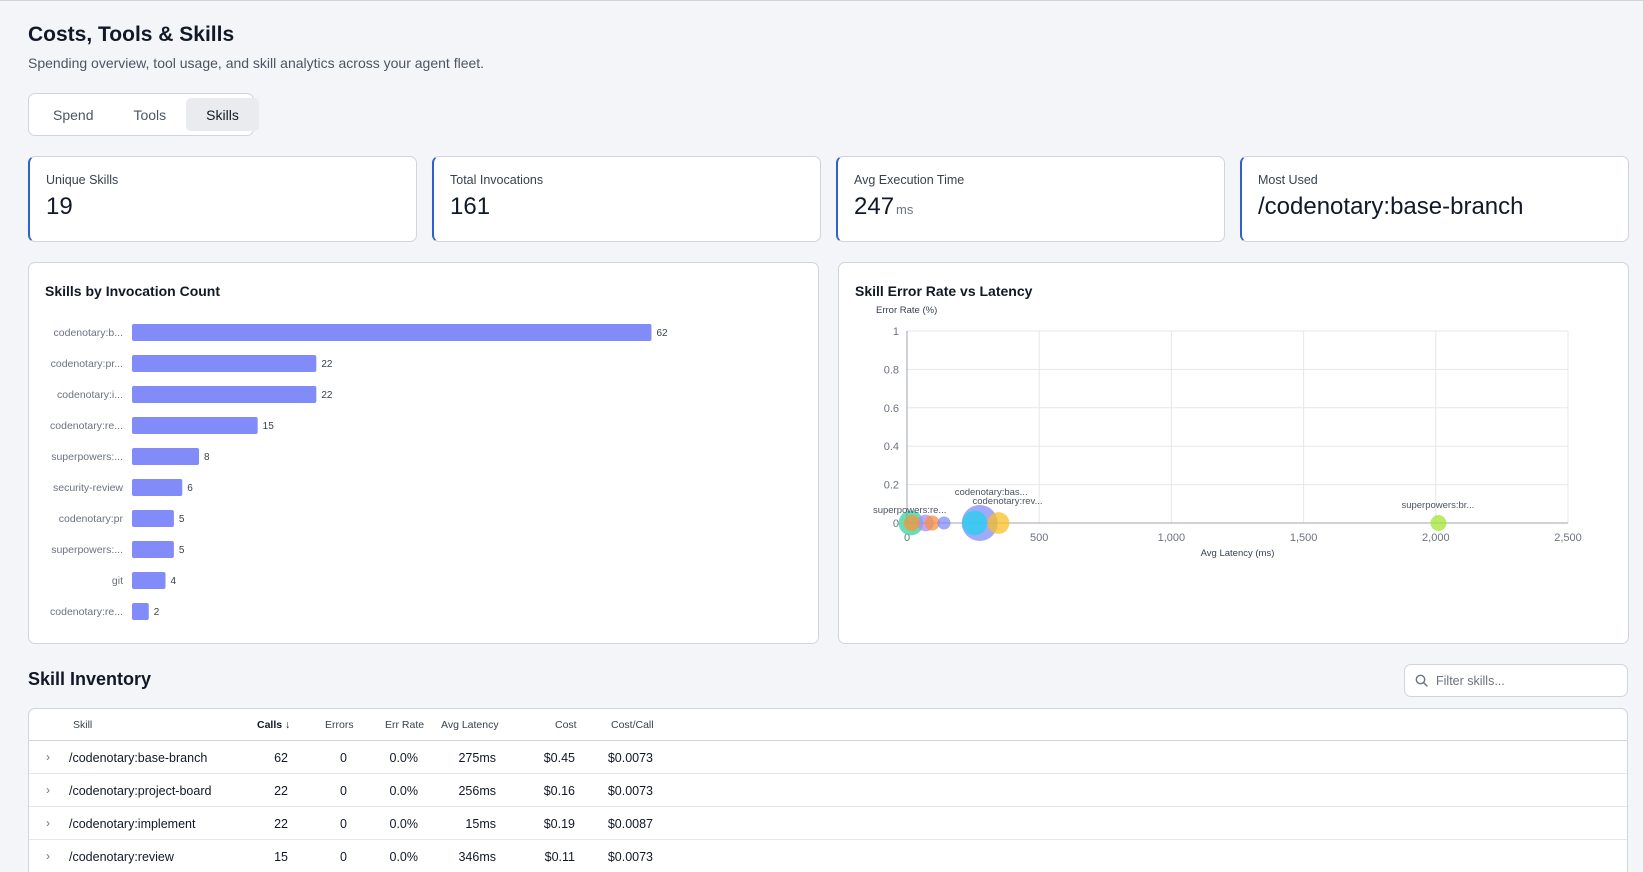 The width and height of the screenshot is (1643, 872). Describe the element at coordinates (269, 426) in the screenshot. I see `bar-value-label: 15` at that location.